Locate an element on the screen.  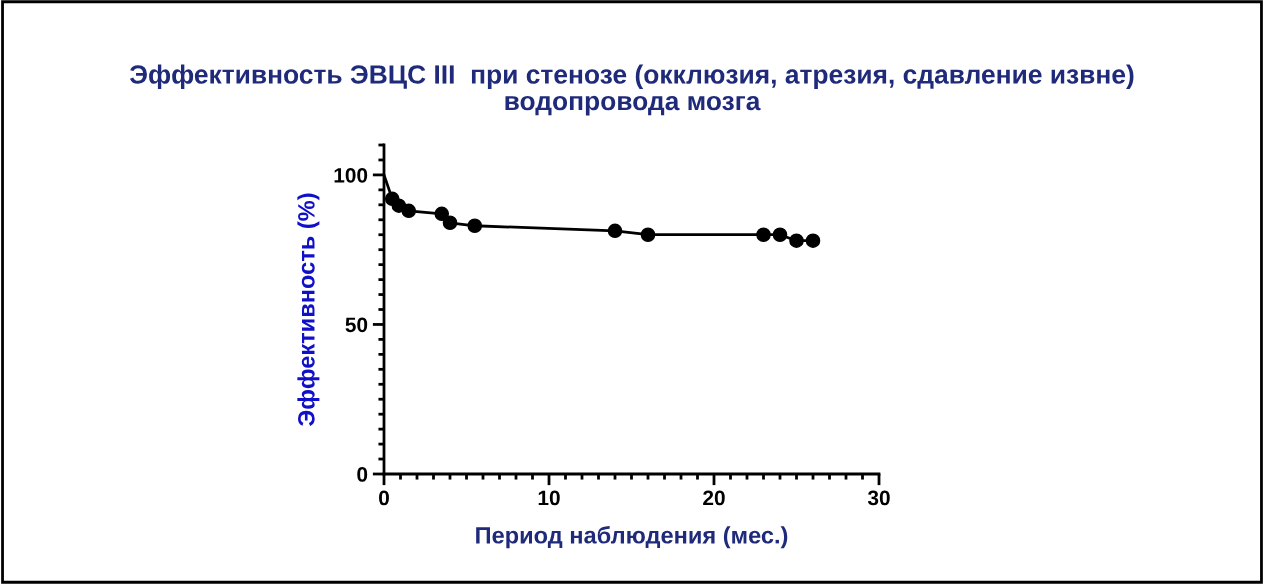
y-axis-title: Эффективность (%) is located at coordinates (308, 309).